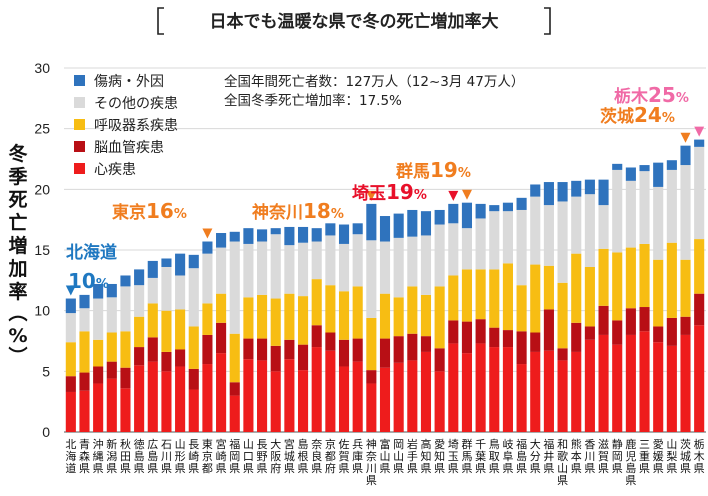 Image resolution: width=708 pixels, height=496 pixels. Describe the element at coordinates (651, 95) in the screenshot. I see `callout-label-6: 栃木25%` at that location.